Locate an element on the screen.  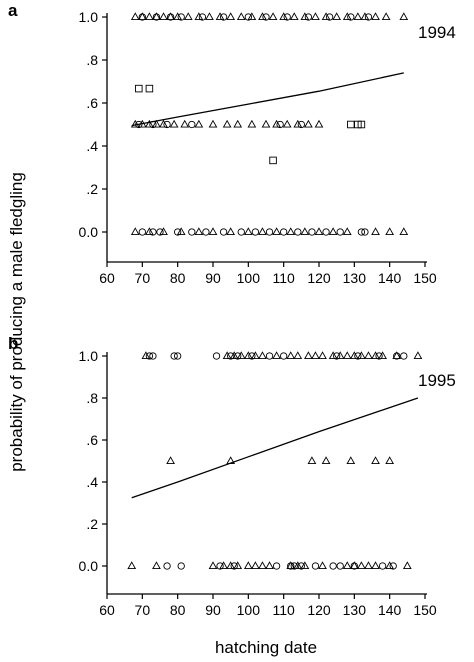
y-tick-label: .2 is located at coordinates (92, 189).